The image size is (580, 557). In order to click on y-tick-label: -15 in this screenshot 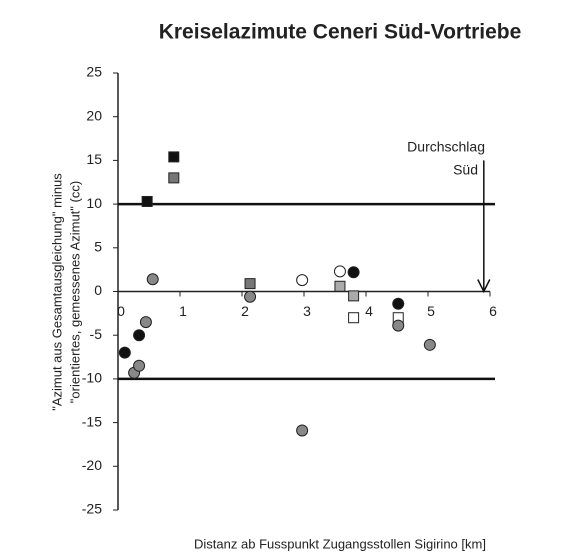, I will do `click(92, 421)`.